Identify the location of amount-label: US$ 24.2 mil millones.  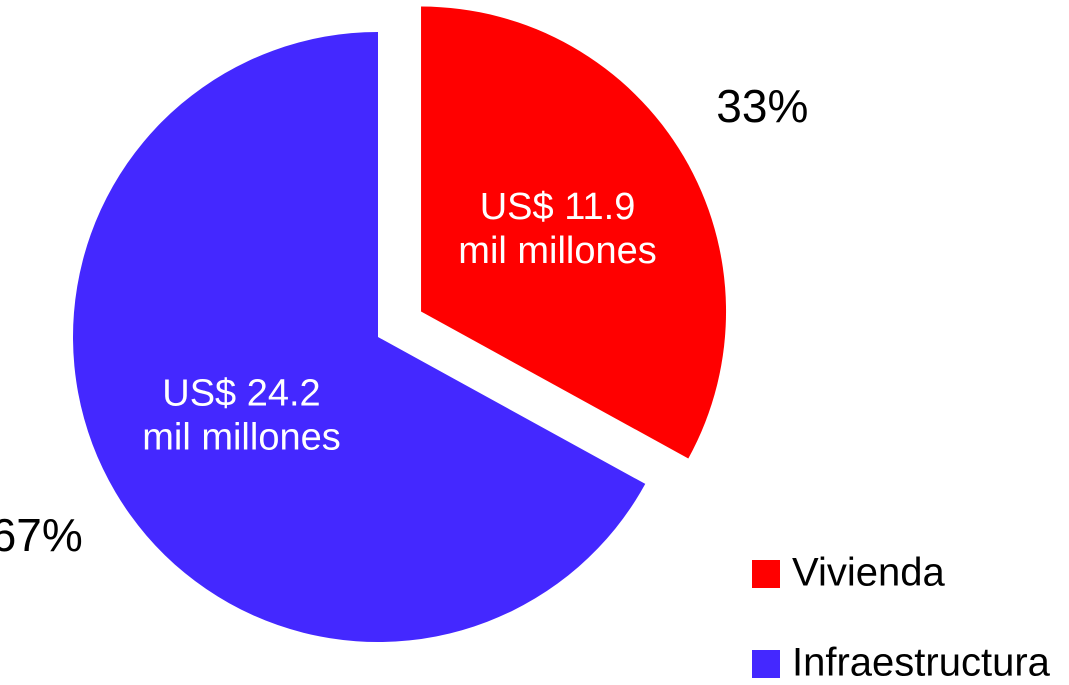
(241, 416).